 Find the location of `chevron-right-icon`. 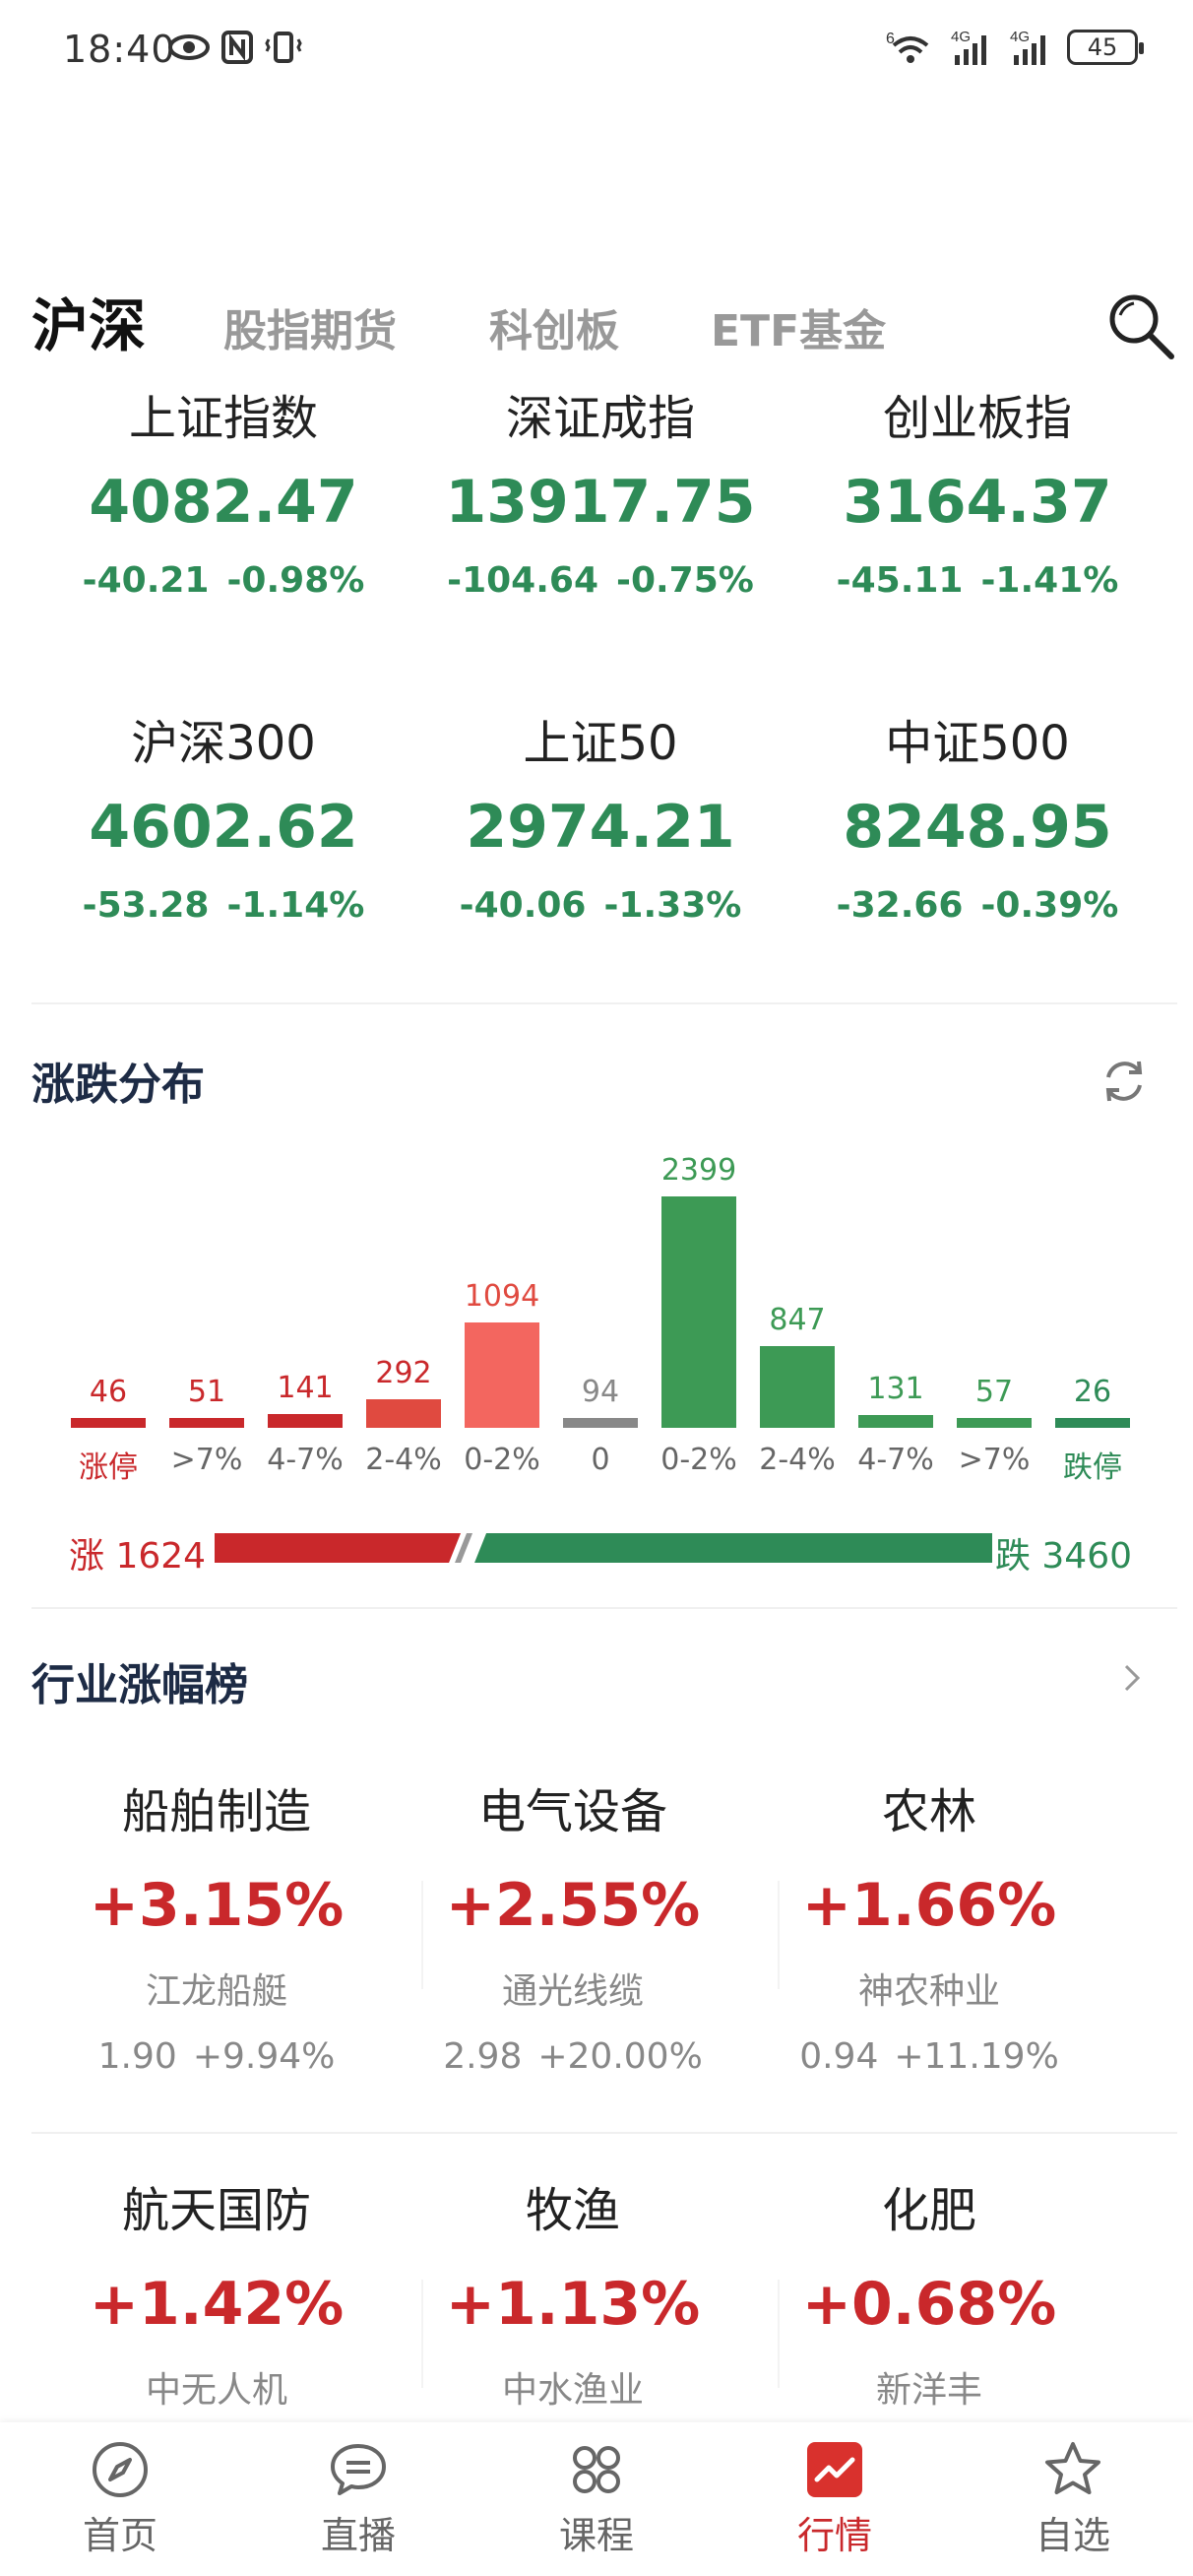

chevron-right-icon is located at coordinates (1132, 1678).